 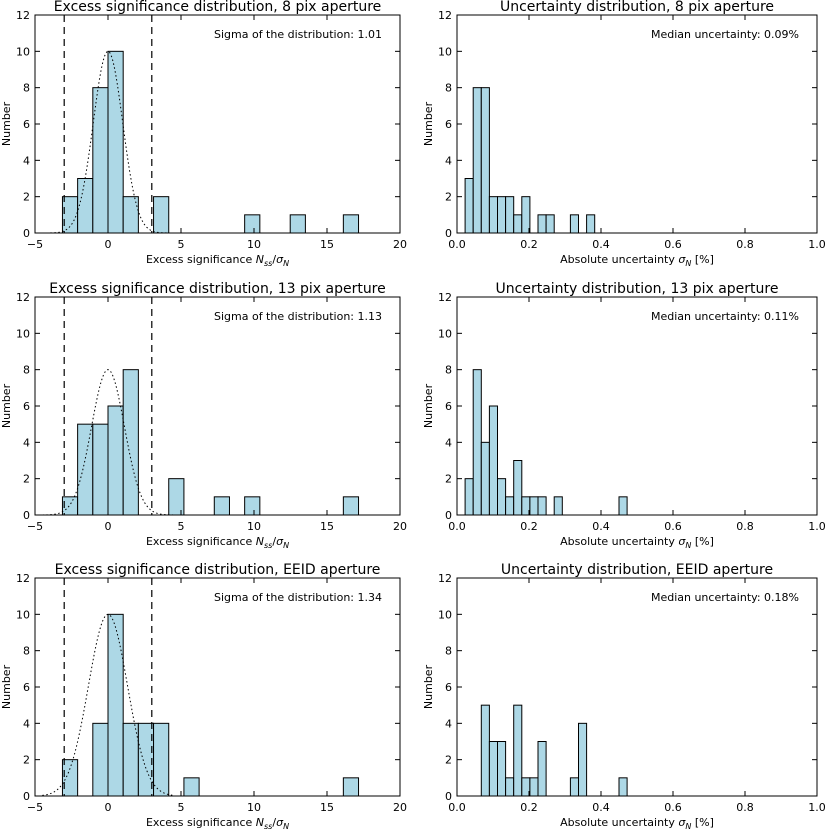 I want to click on chart-title: Uncertainty distribution, EEID aperture, so click(x=637, y=570).